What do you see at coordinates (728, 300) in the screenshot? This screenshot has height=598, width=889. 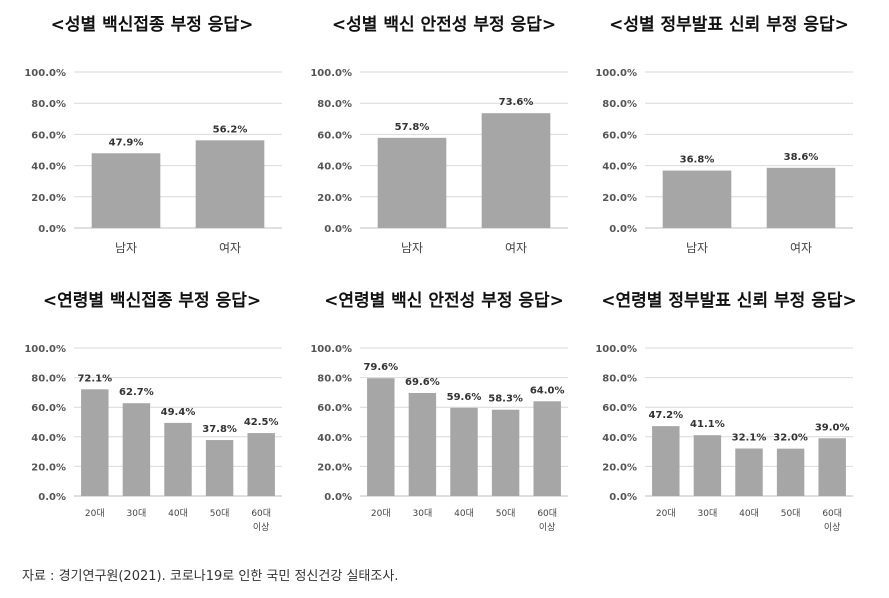 I see `chart-title: <연령별 정부발표 신뢰 부정 응답>` at bounding box center [728, 300].